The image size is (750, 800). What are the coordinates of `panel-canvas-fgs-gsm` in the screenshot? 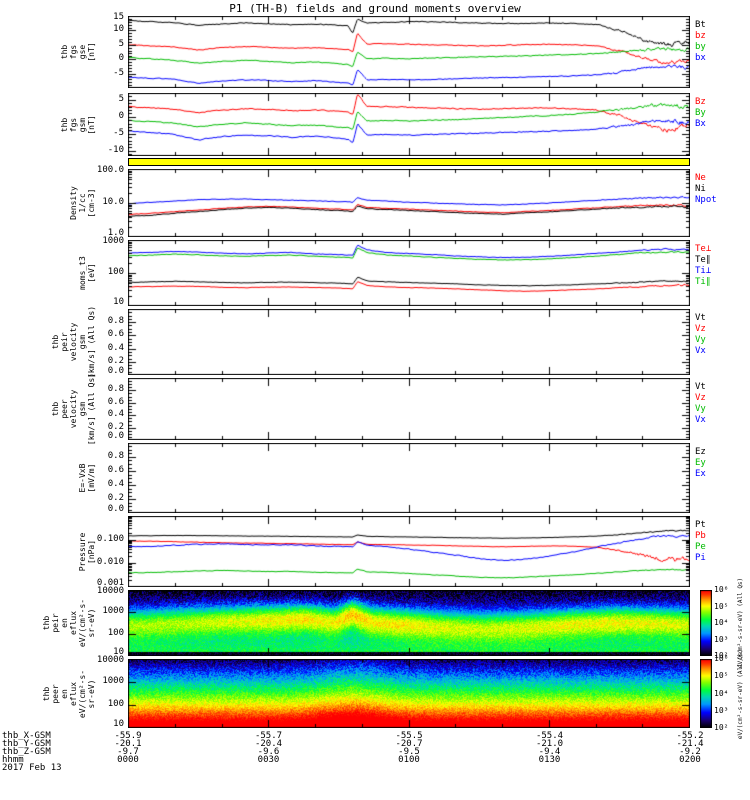 It's located at (409, 124).